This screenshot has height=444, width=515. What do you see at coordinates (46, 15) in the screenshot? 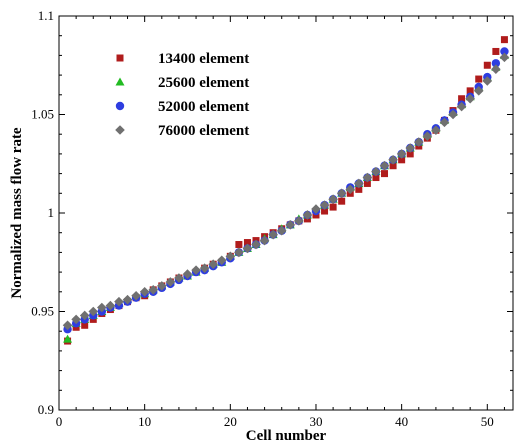
I see `y-tick-label: 1.1` at bounding box center [46, 15].